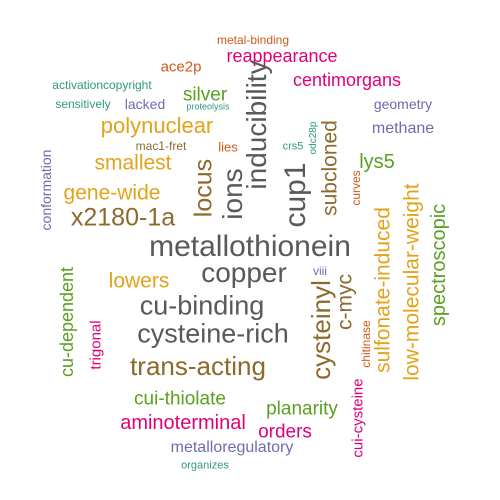  What do you see at coordinates (321, 330) in the screenshot?
I see `word-cysteinyl: cysteinyl` at bounding box center [321, 330].